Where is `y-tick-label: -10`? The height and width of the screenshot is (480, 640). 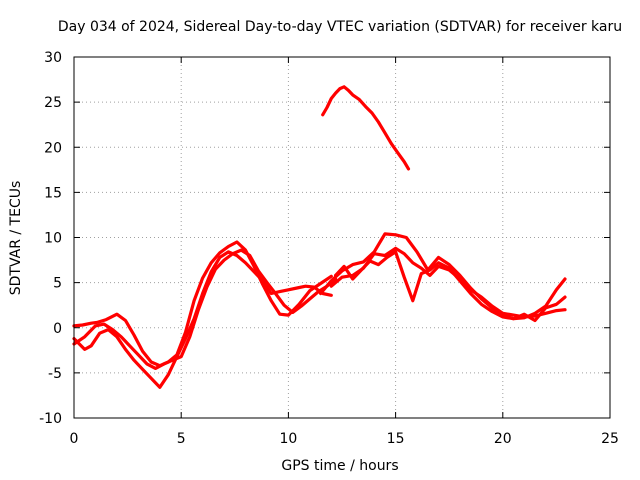 y-tick-label: -10 is located at coordinates (50, 419).